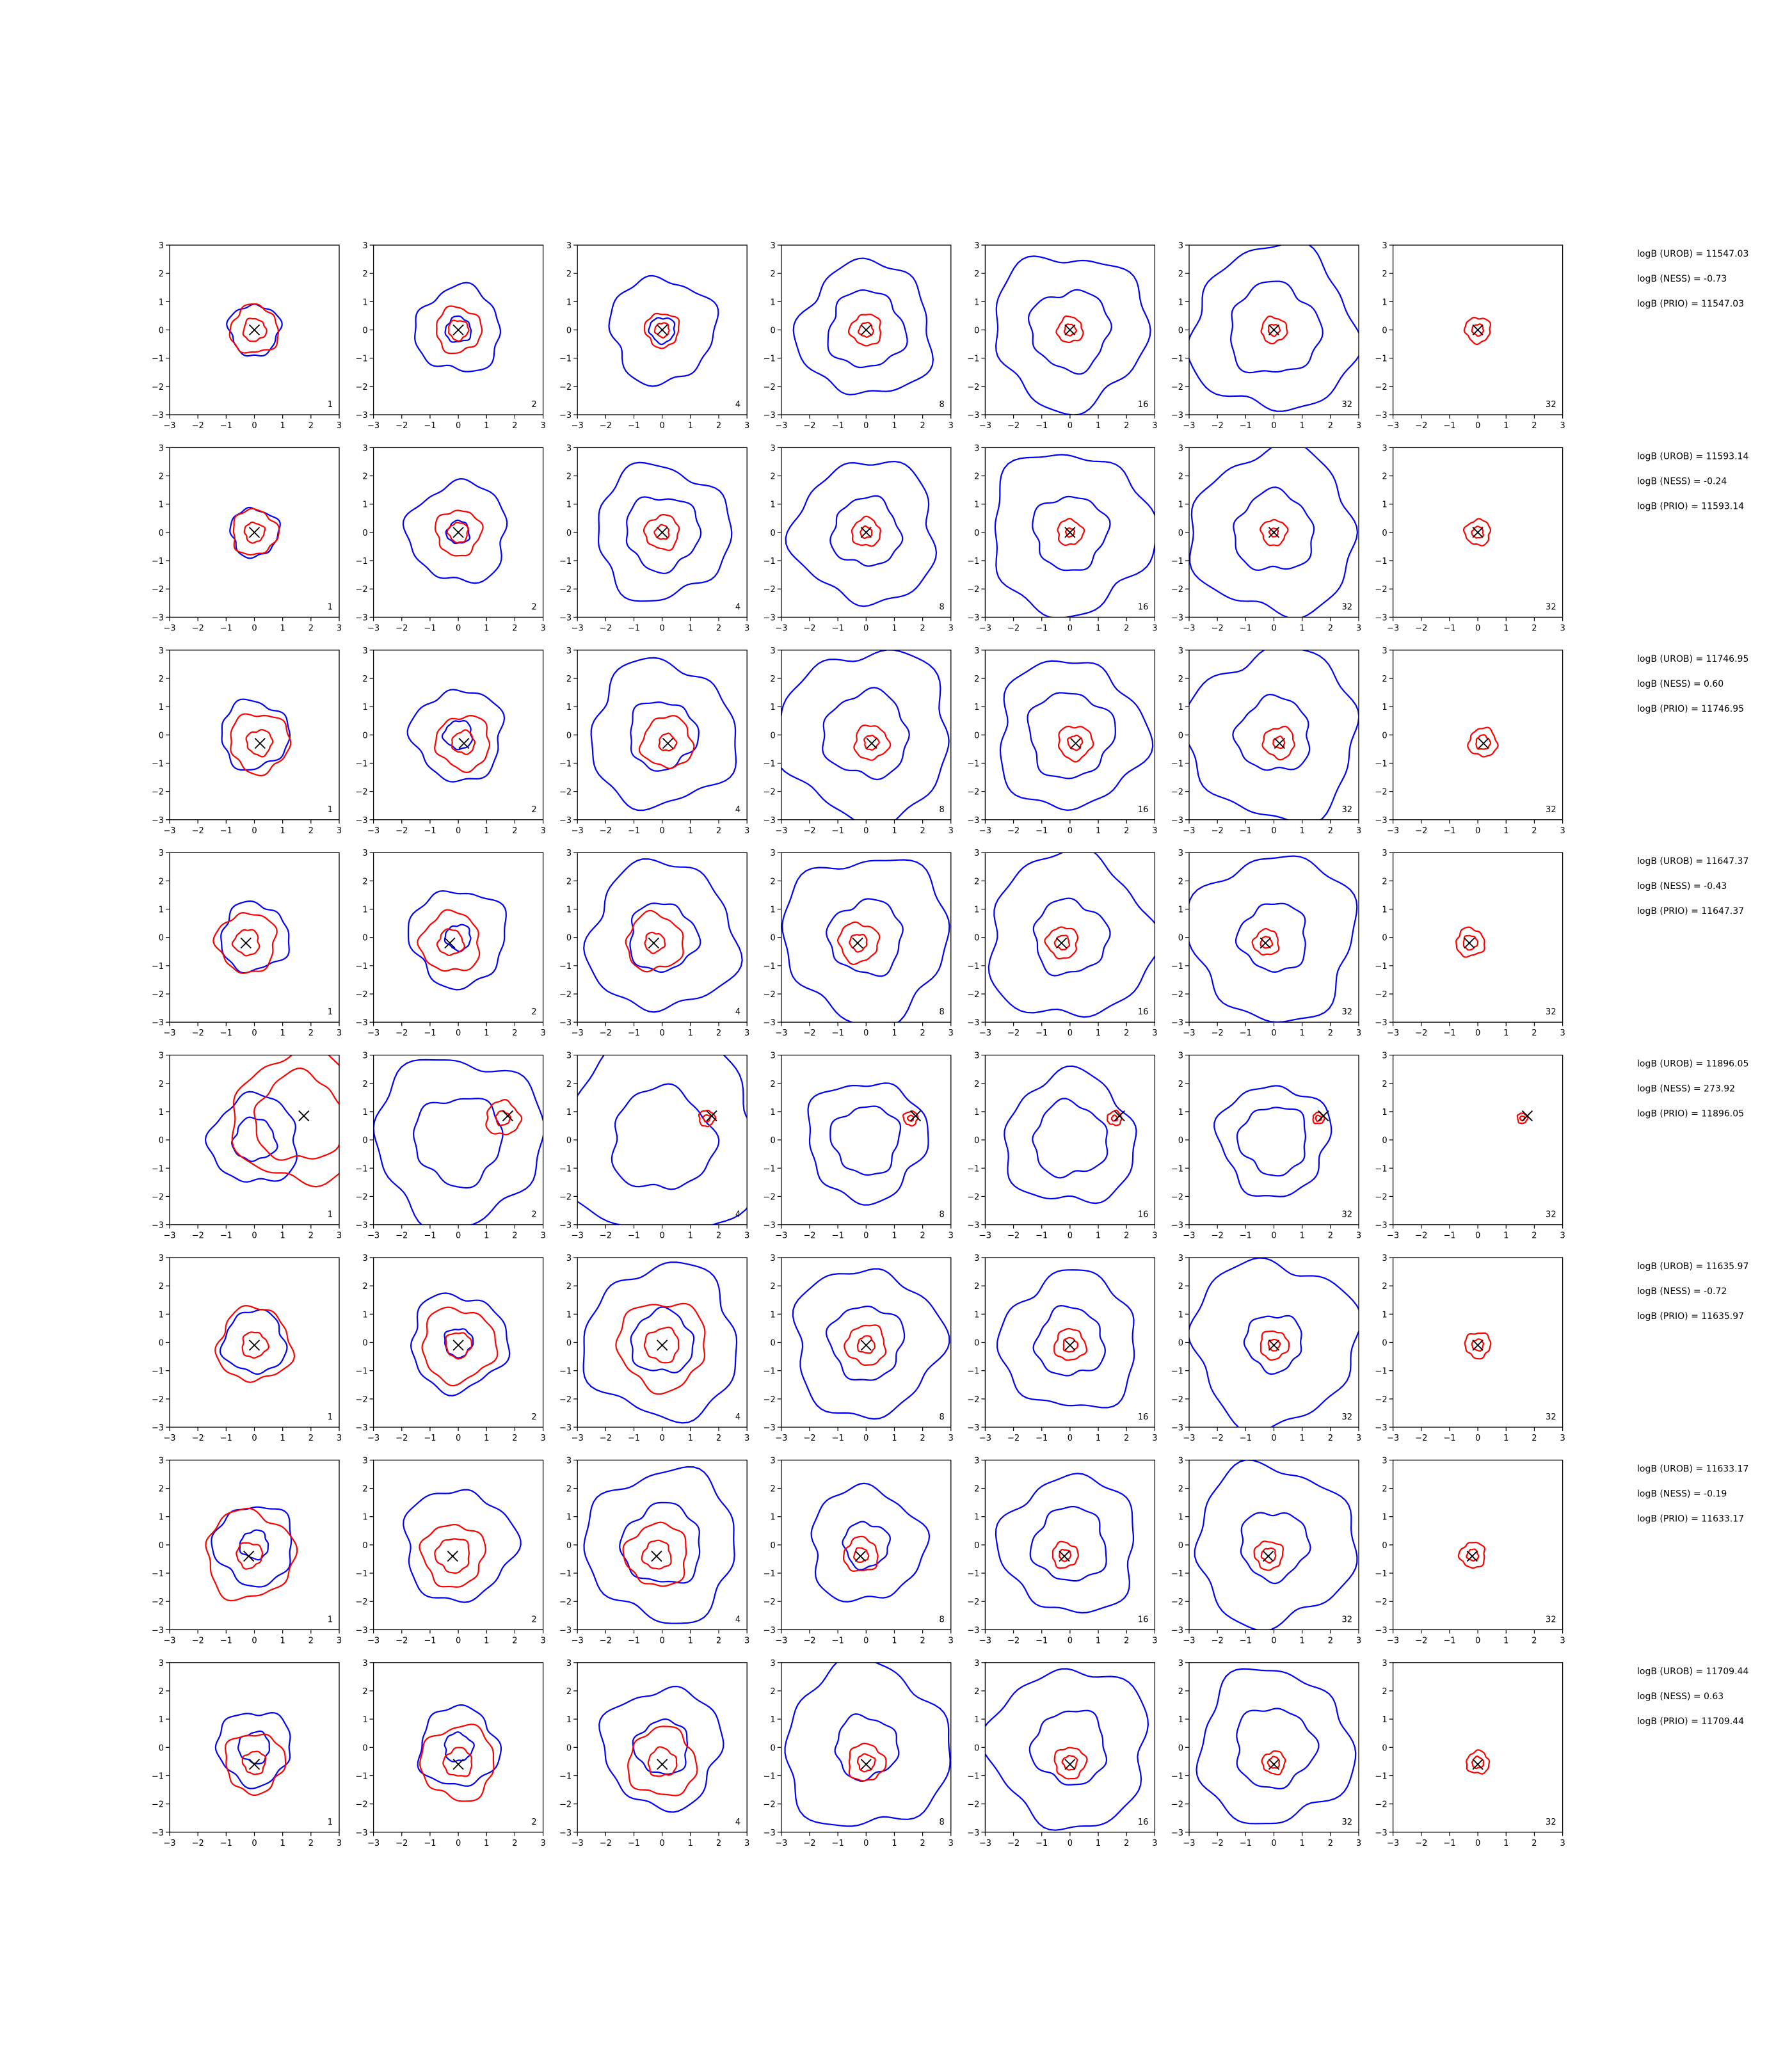 This screenshot has height=2048, width=1792. What do you see at coordinates (247, 336) in the screenshot?
I see `panel-r1-c1: −3−3 −2 −2 −1 −1 0 0 1 1 2 2 3 3 1` at bounding box center [247, 336].